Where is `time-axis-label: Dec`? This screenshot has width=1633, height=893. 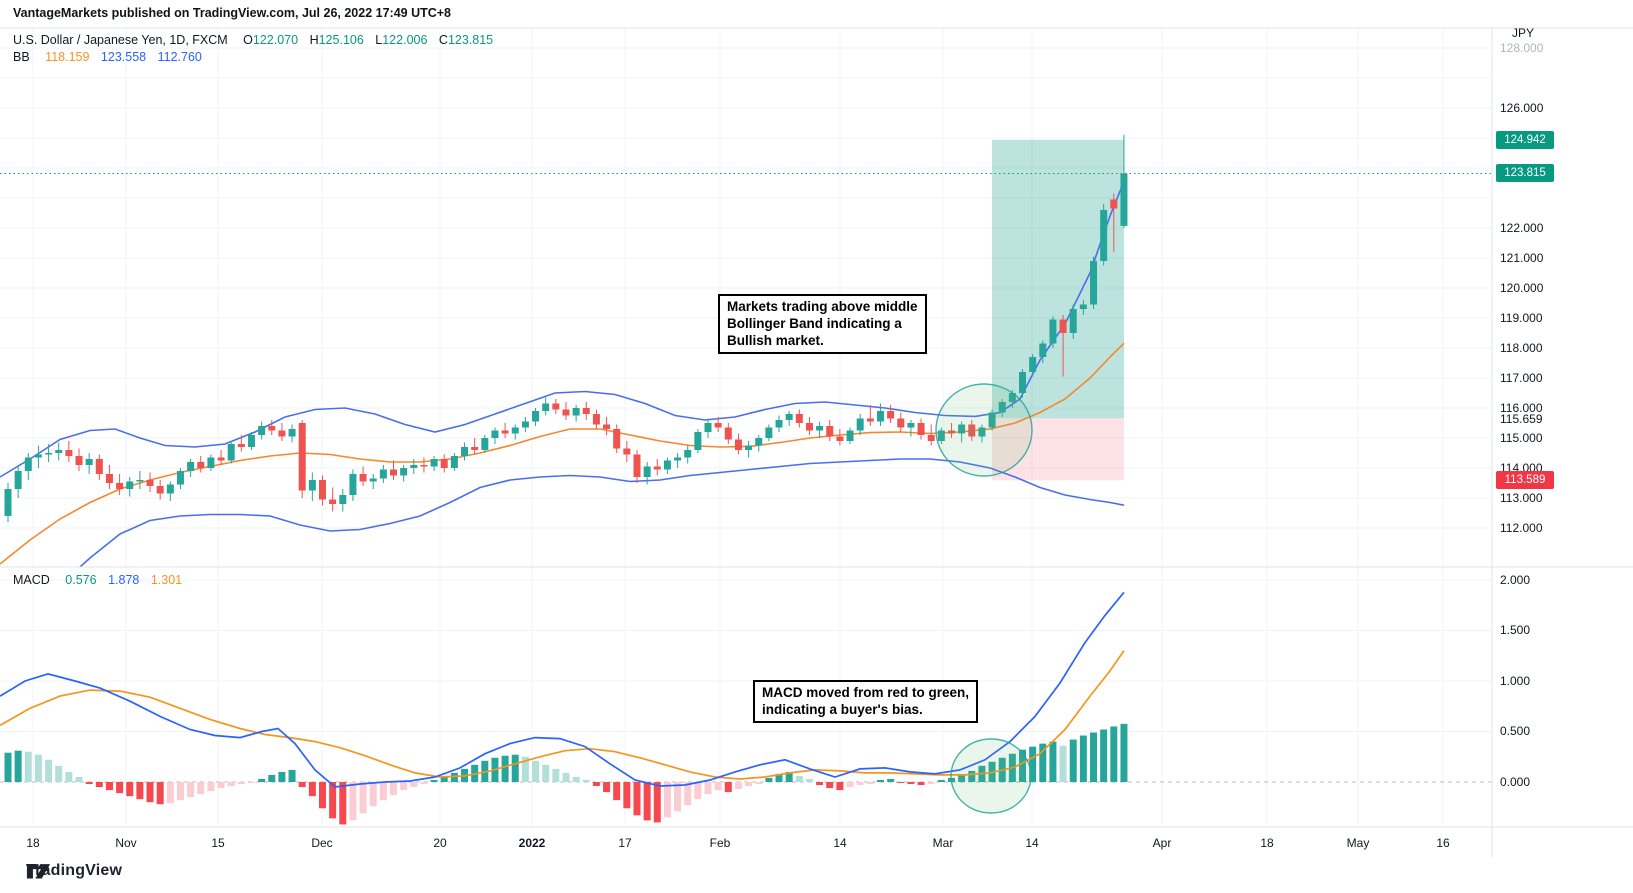
time-axis-label: Dec is located at coordinates (322, 843).